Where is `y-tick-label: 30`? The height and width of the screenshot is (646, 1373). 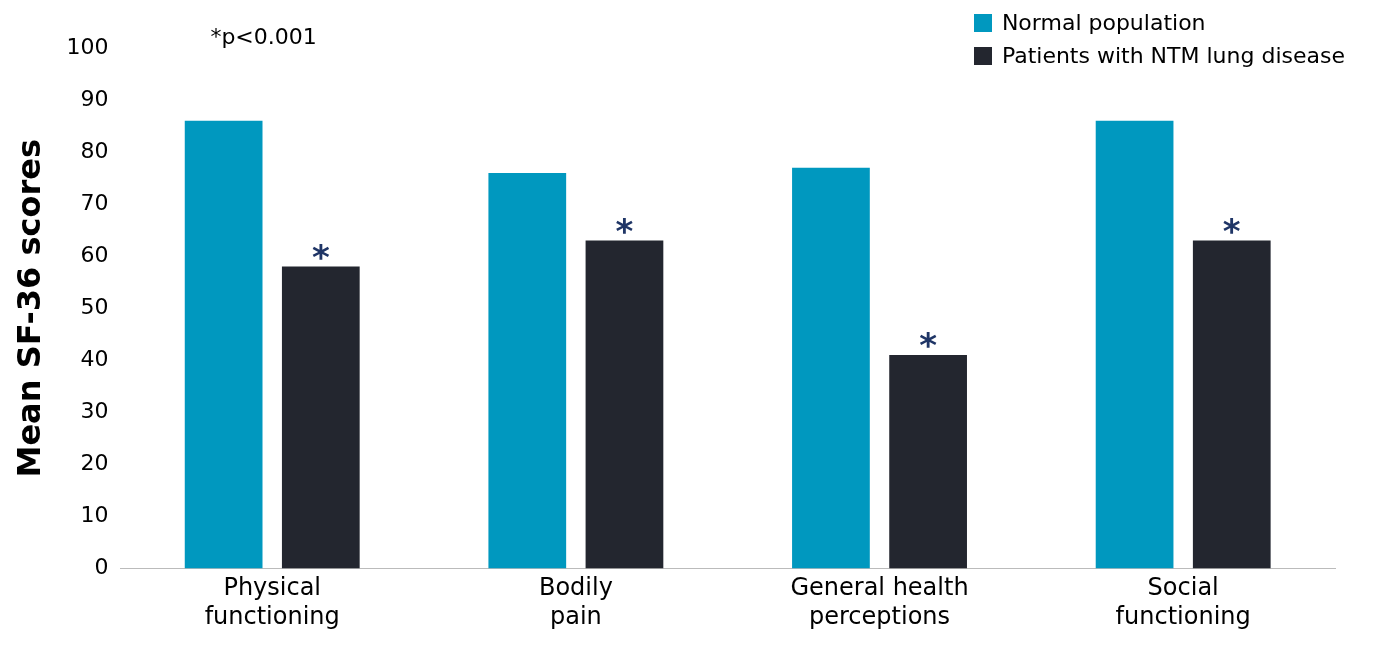 y-tick-label: 30 is located at coordinates (94, 410).